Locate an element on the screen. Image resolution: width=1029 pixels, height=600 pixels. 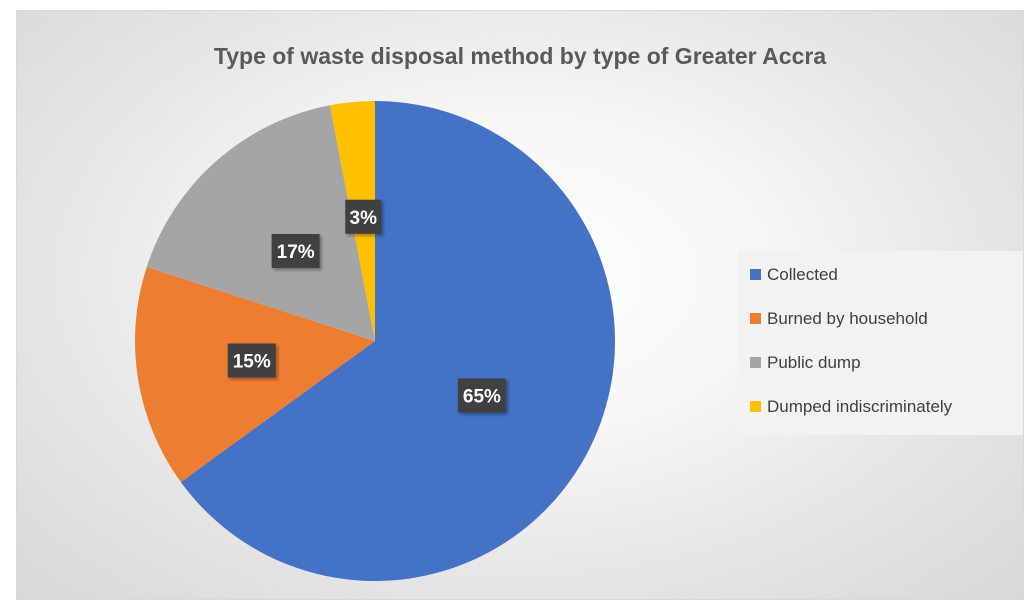
legend-label: Dumped indiscriminately is located at coordinates (860, 406).